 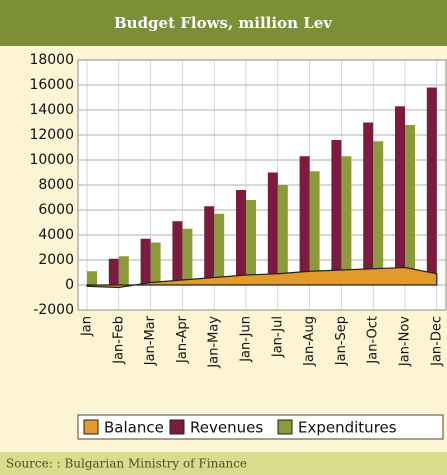 I want to click on source-bar, so click(x=223, y=463).